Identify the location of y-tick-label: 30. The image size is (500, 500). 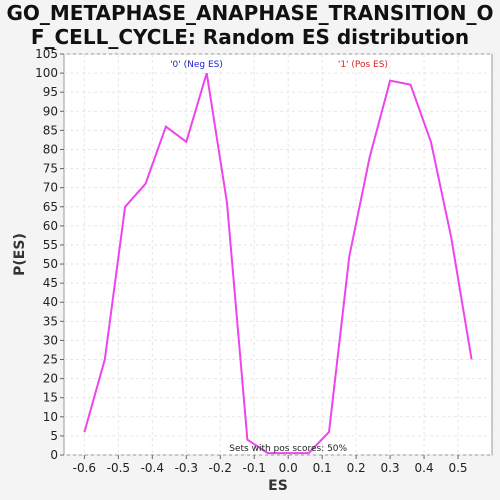
(50, 340).